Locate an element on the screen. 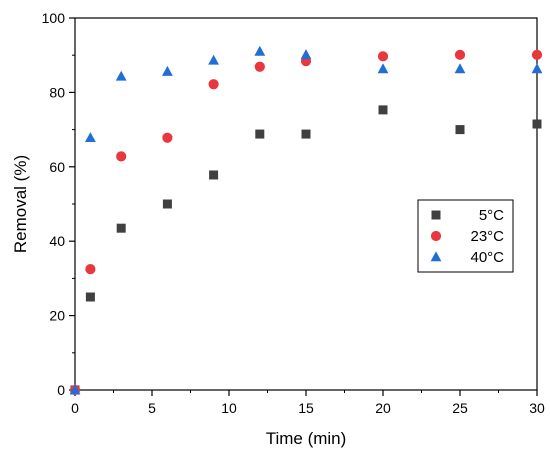 Image resolution: width=550 pixels, height=451 pixels. x-tick-label: 15 is located at coordinates (306, 408).